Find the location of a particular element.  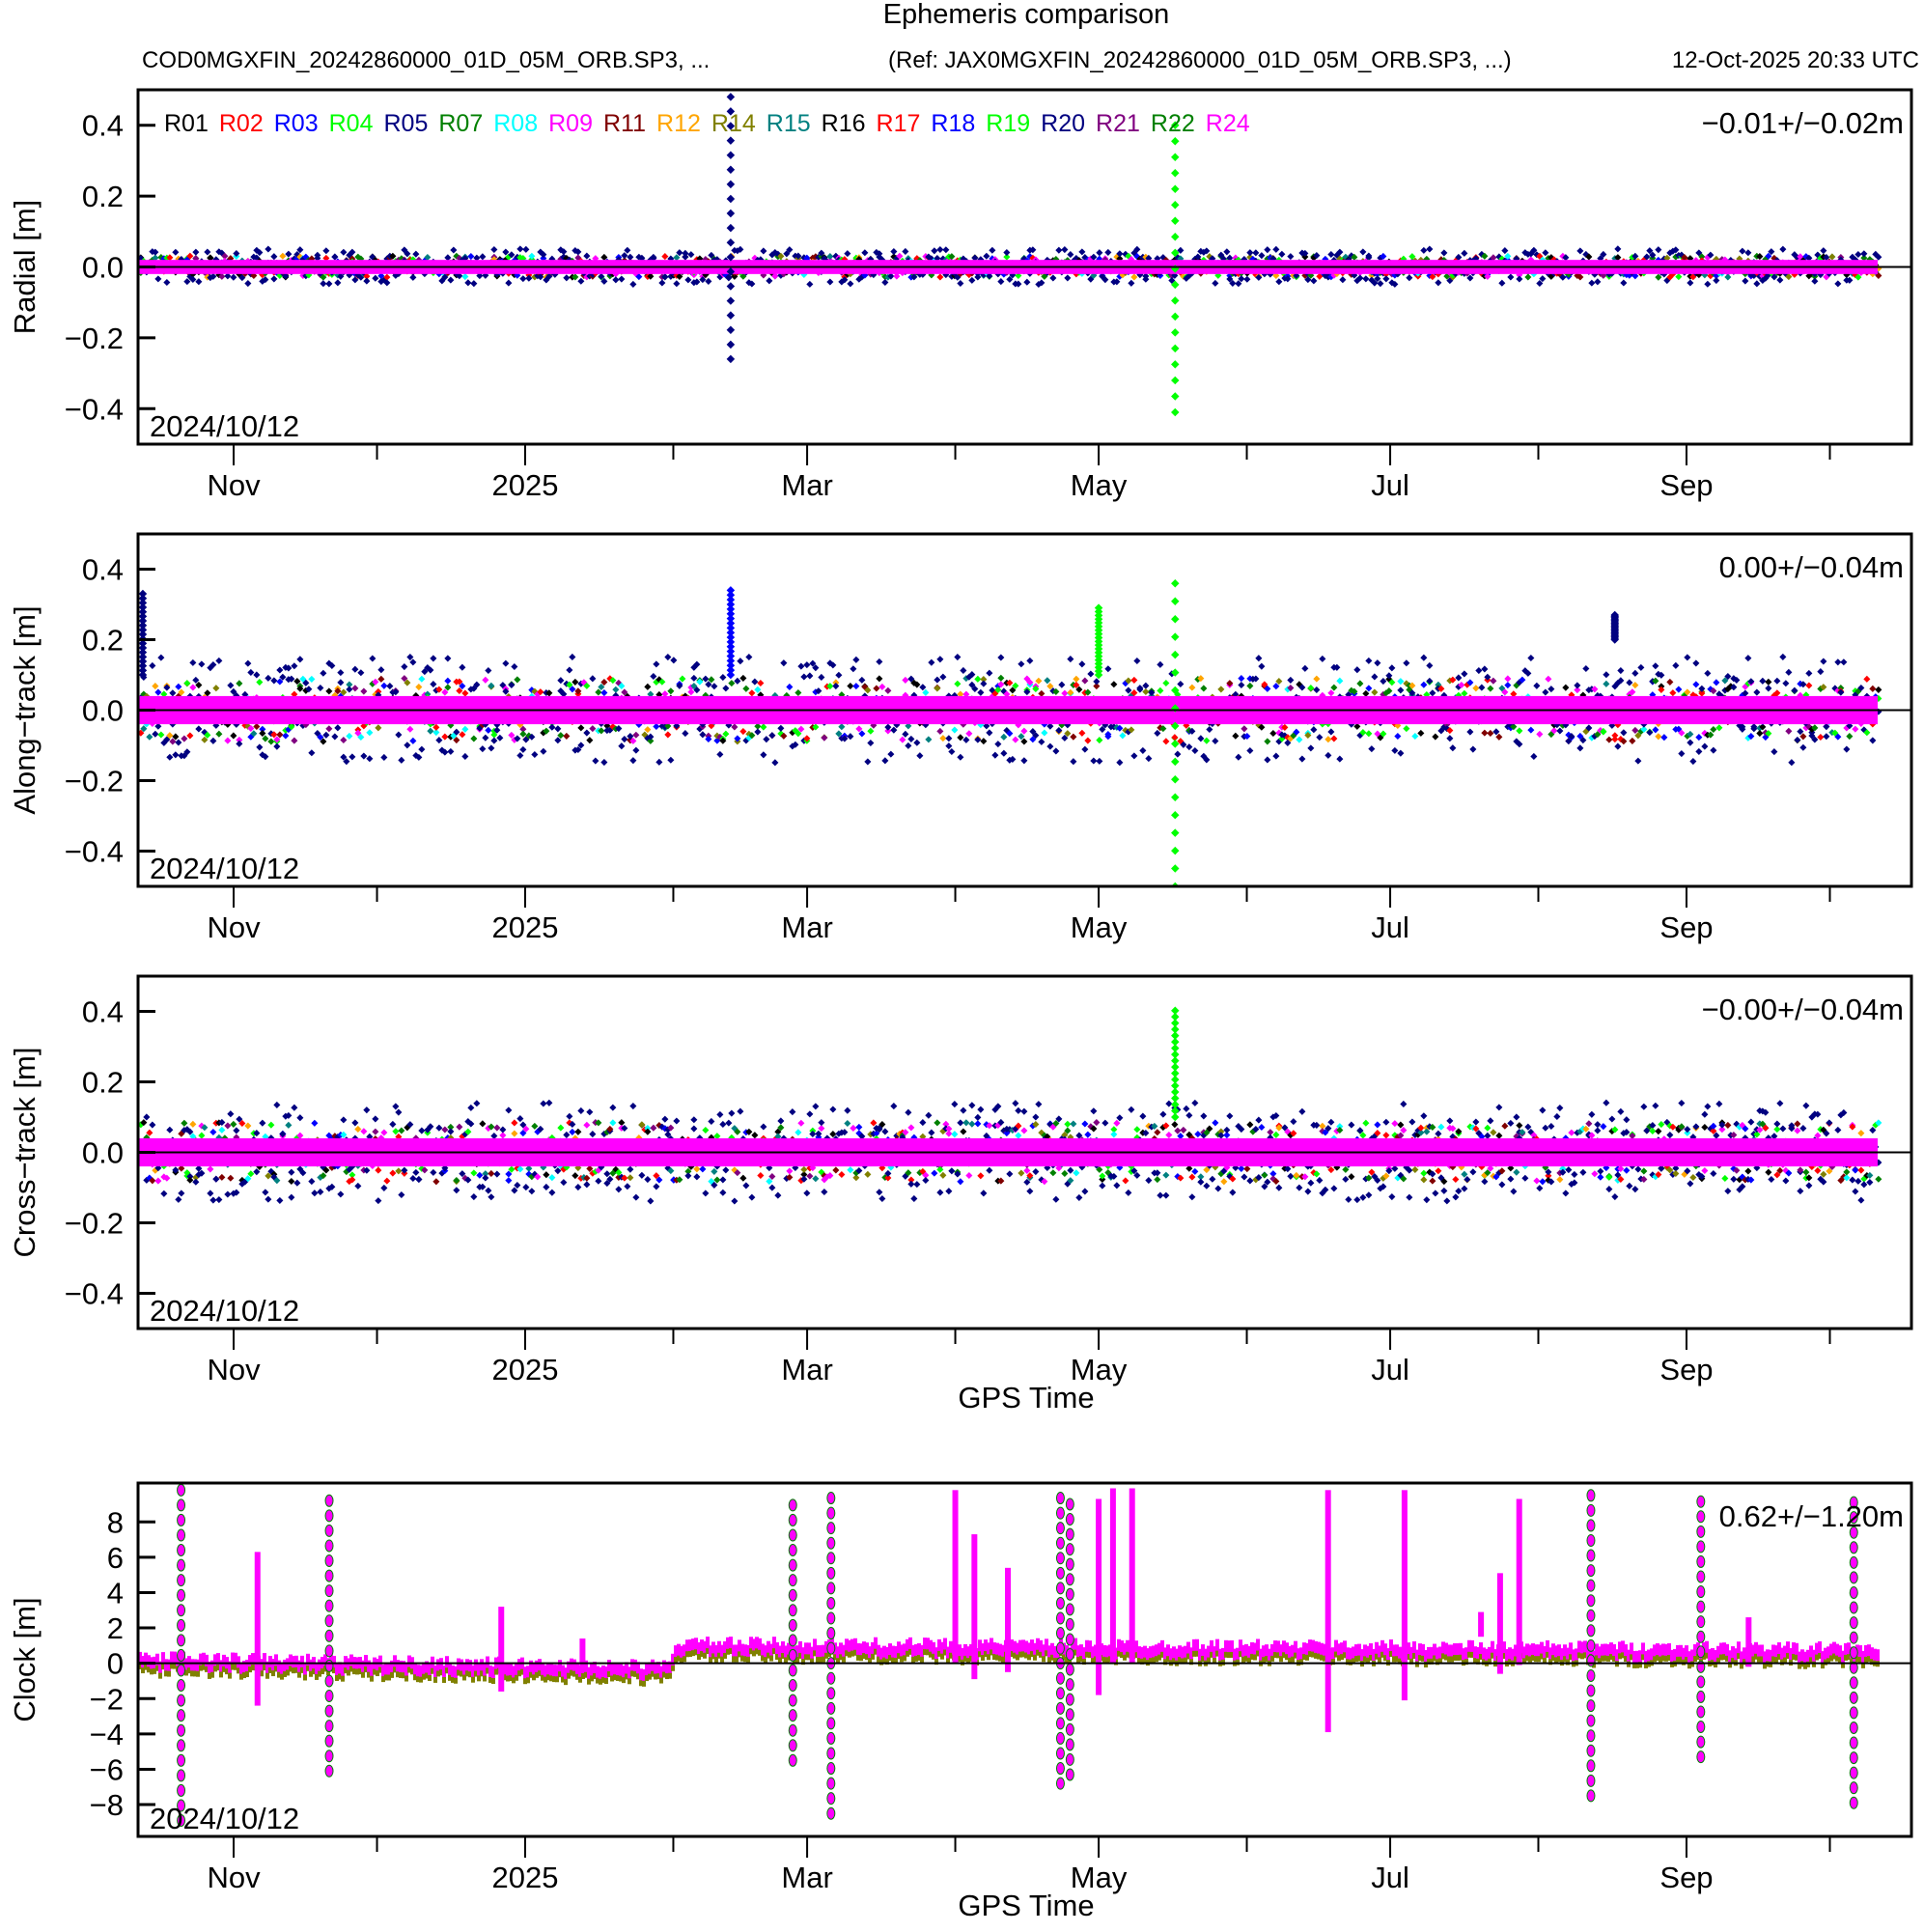

y-axis-label: Along−track [m] is located at coordinates (25, 710).